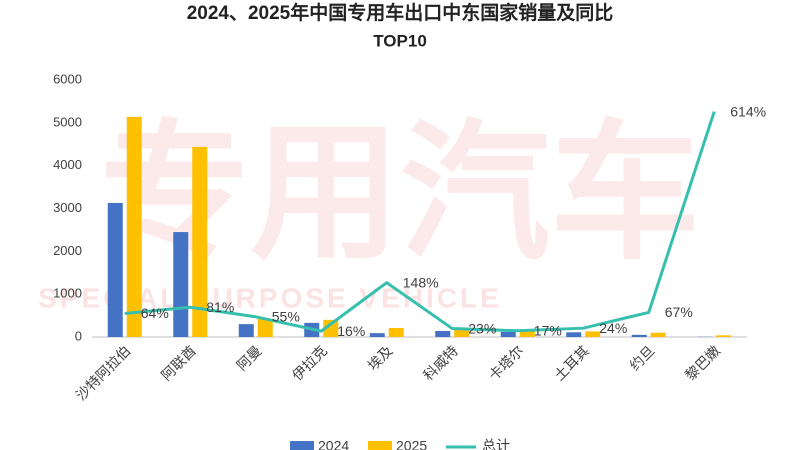  Describe the element at coordinates (421, 282) in the screenshot. I see `data-label: 148%` at that location.